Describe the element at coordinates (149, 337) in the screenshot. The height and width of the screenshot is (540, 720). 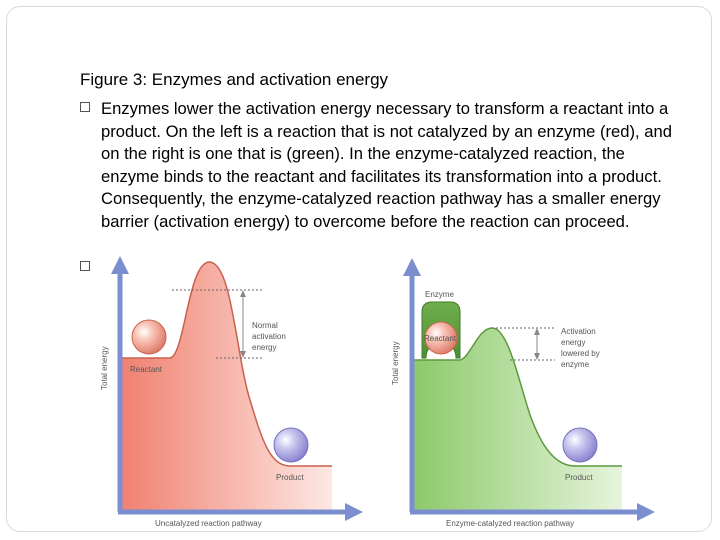
I see `reactant-ball` at that location.